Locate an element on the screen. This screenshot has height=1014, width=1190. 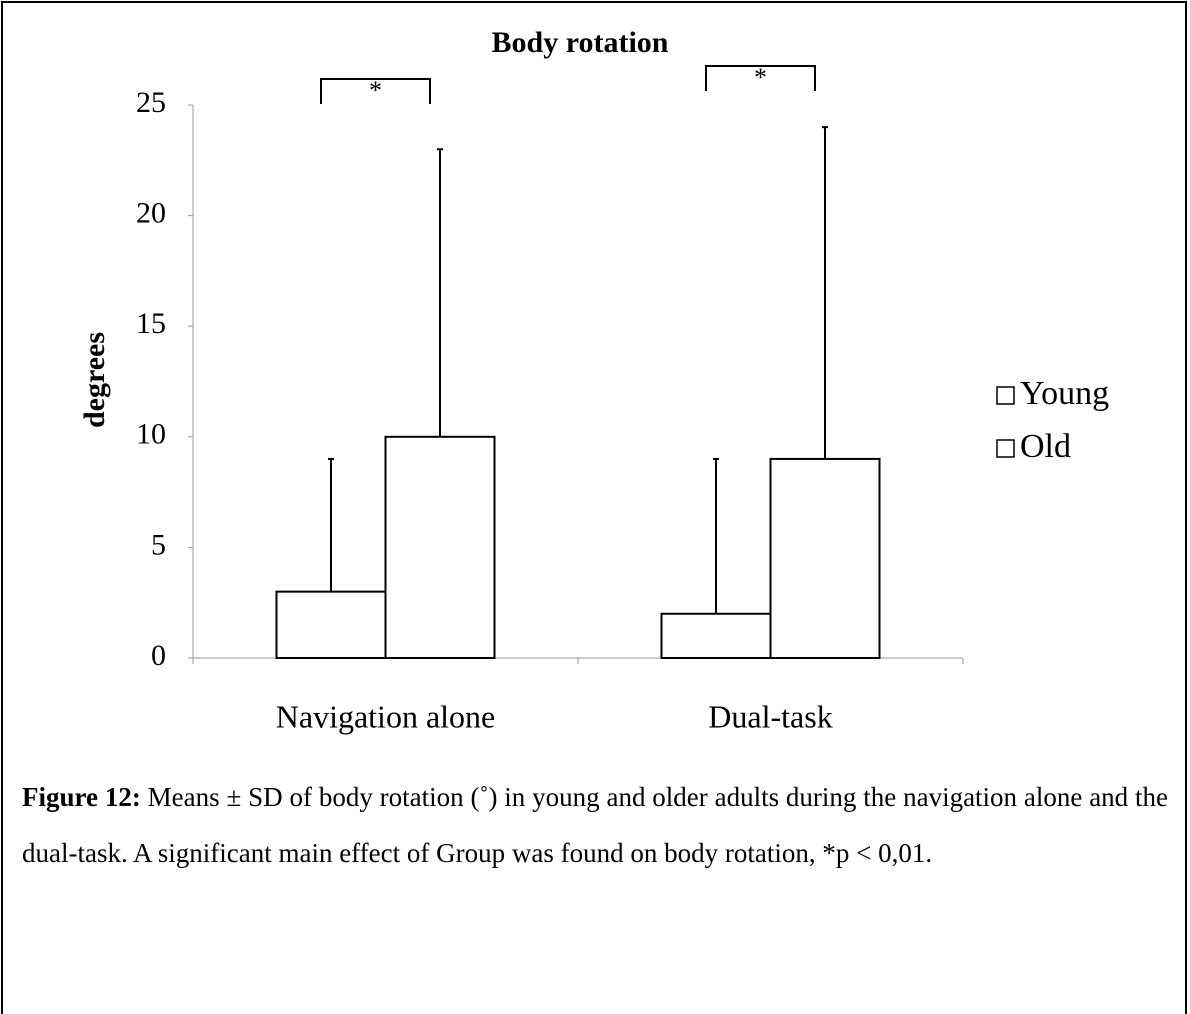
x-tick-label: Navigation alone is located at coordinates (385, 716).